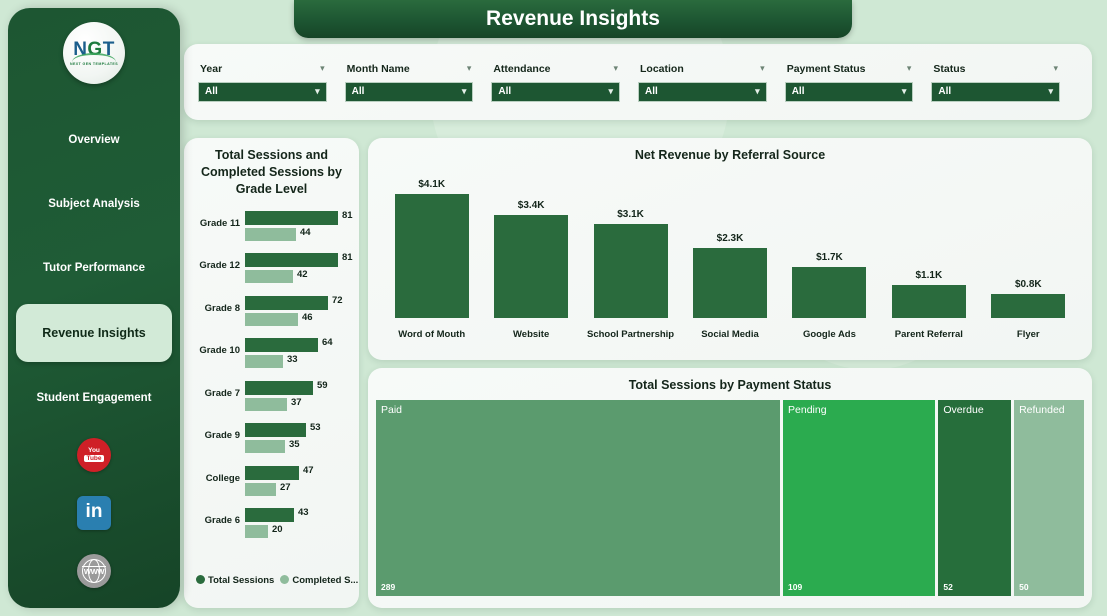  What do you see at coordinates (1028, 334) in the screenshot?
I see `revenue-category-label: Flyer` at bounding box center [1028, 334].